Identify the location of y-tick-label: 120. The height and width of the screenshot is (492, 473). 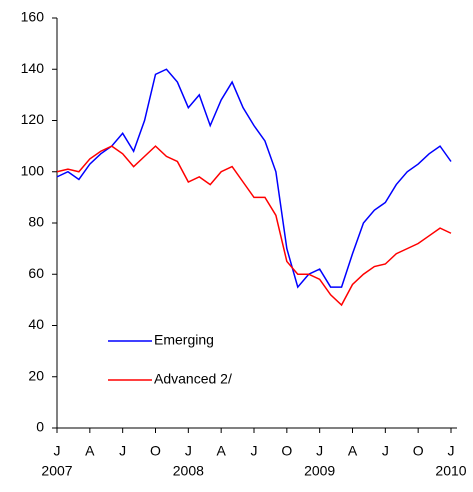
(33, 119).